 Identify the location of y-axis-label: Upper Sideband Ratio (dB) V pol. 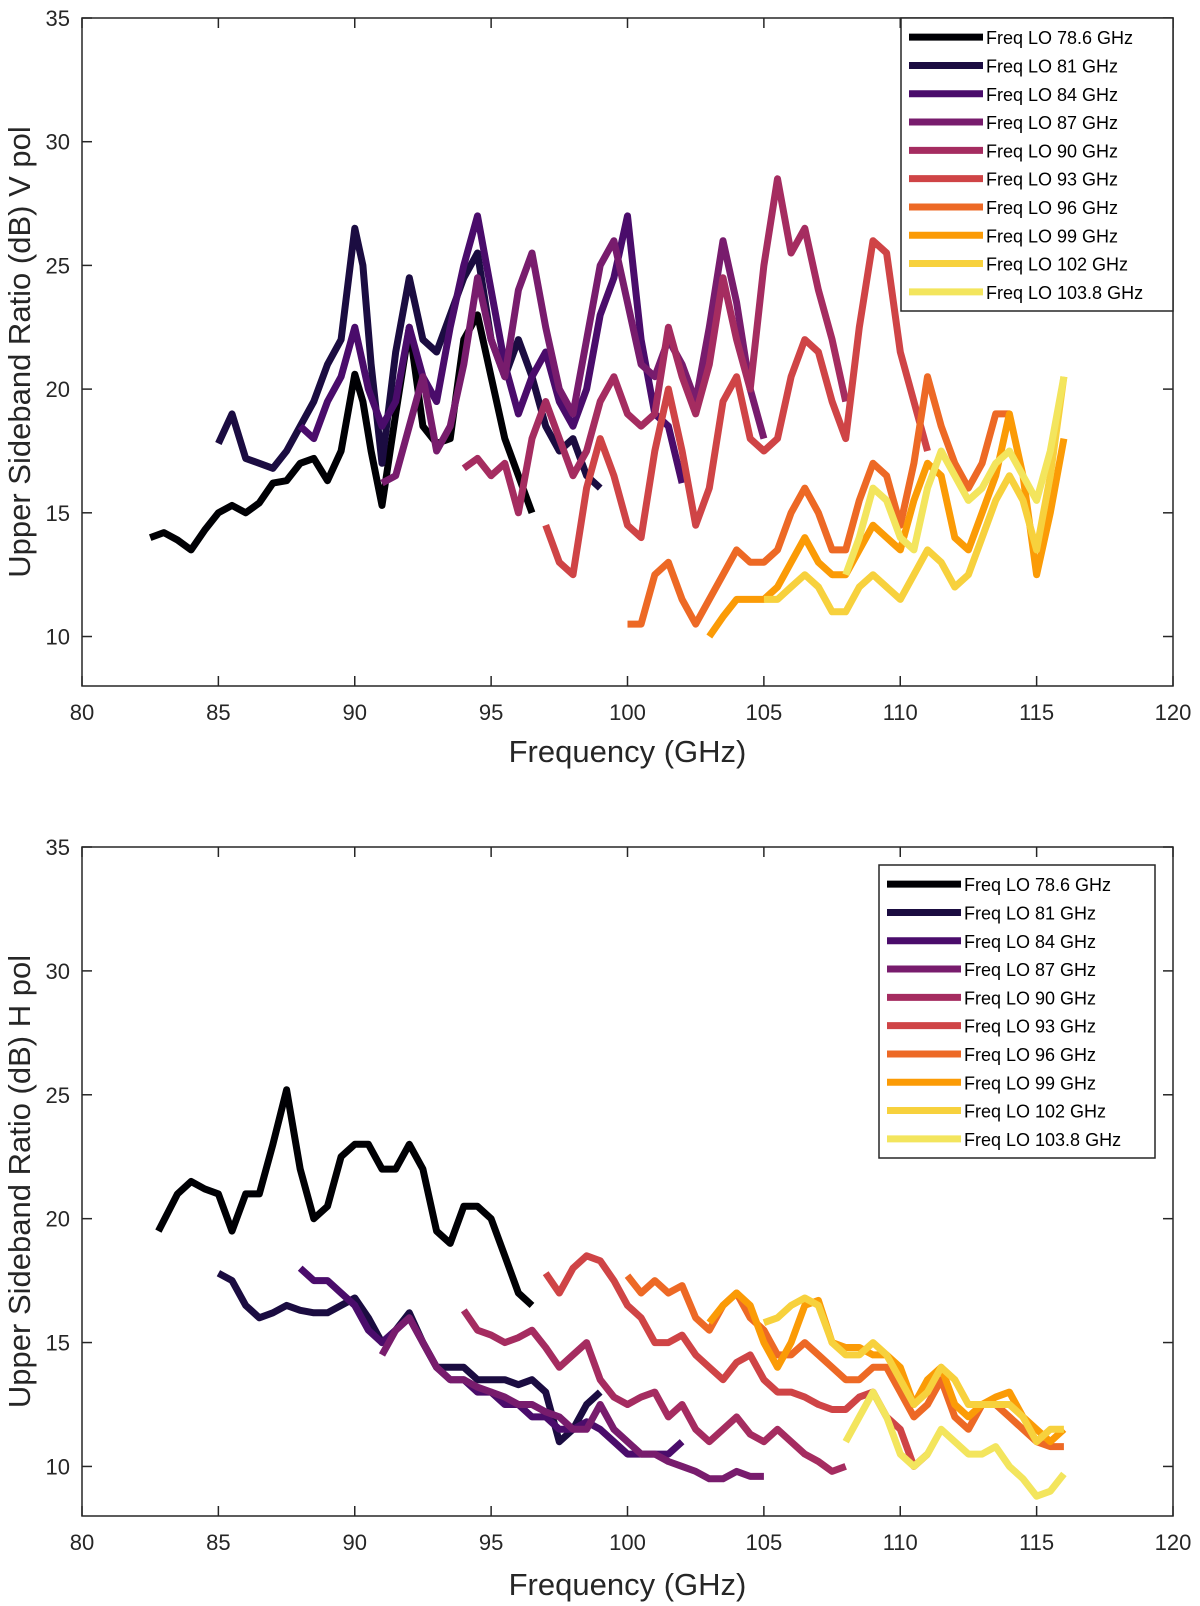
(19, 351).